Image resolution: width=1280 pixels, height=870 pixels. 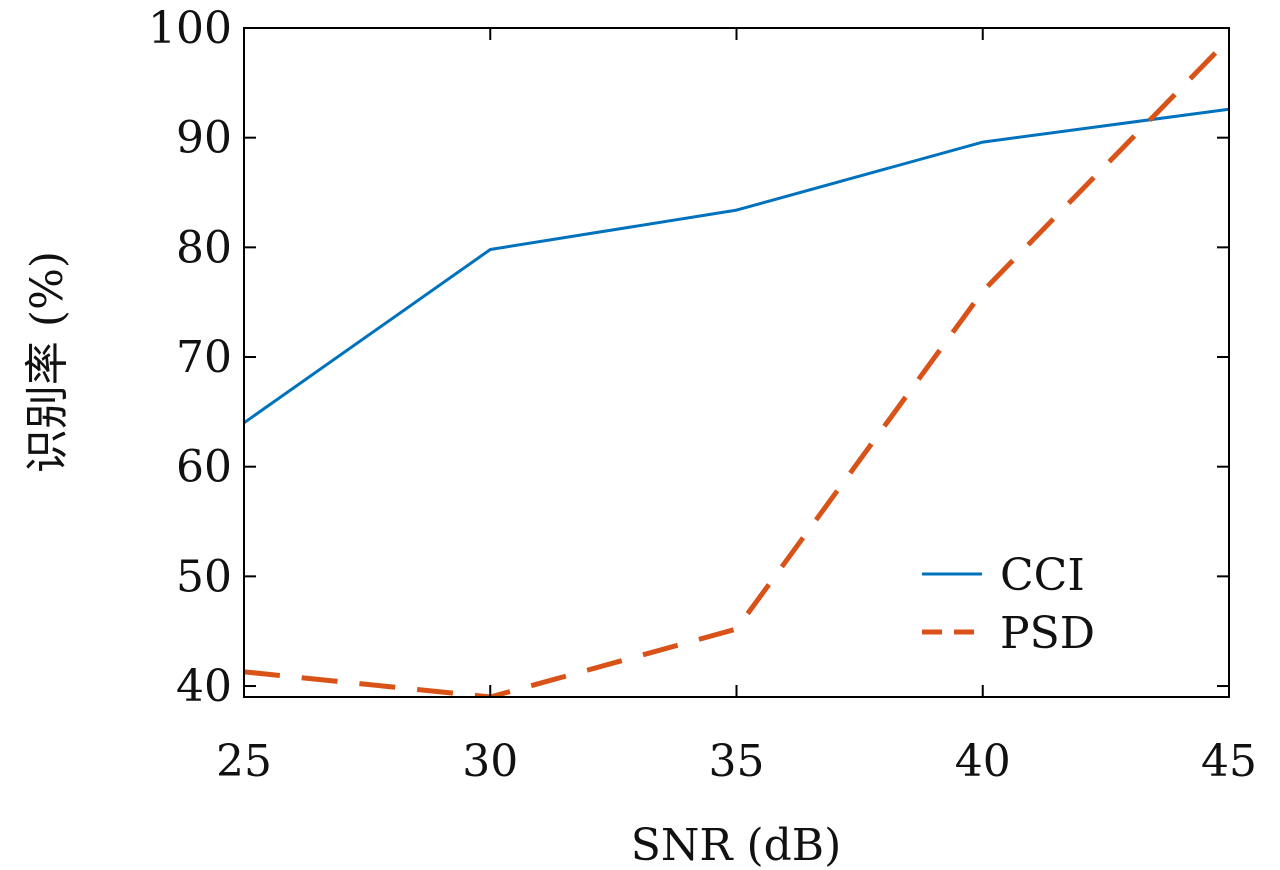 I want to click on y-tick-label-80: 80, so click(x=204, y=247).